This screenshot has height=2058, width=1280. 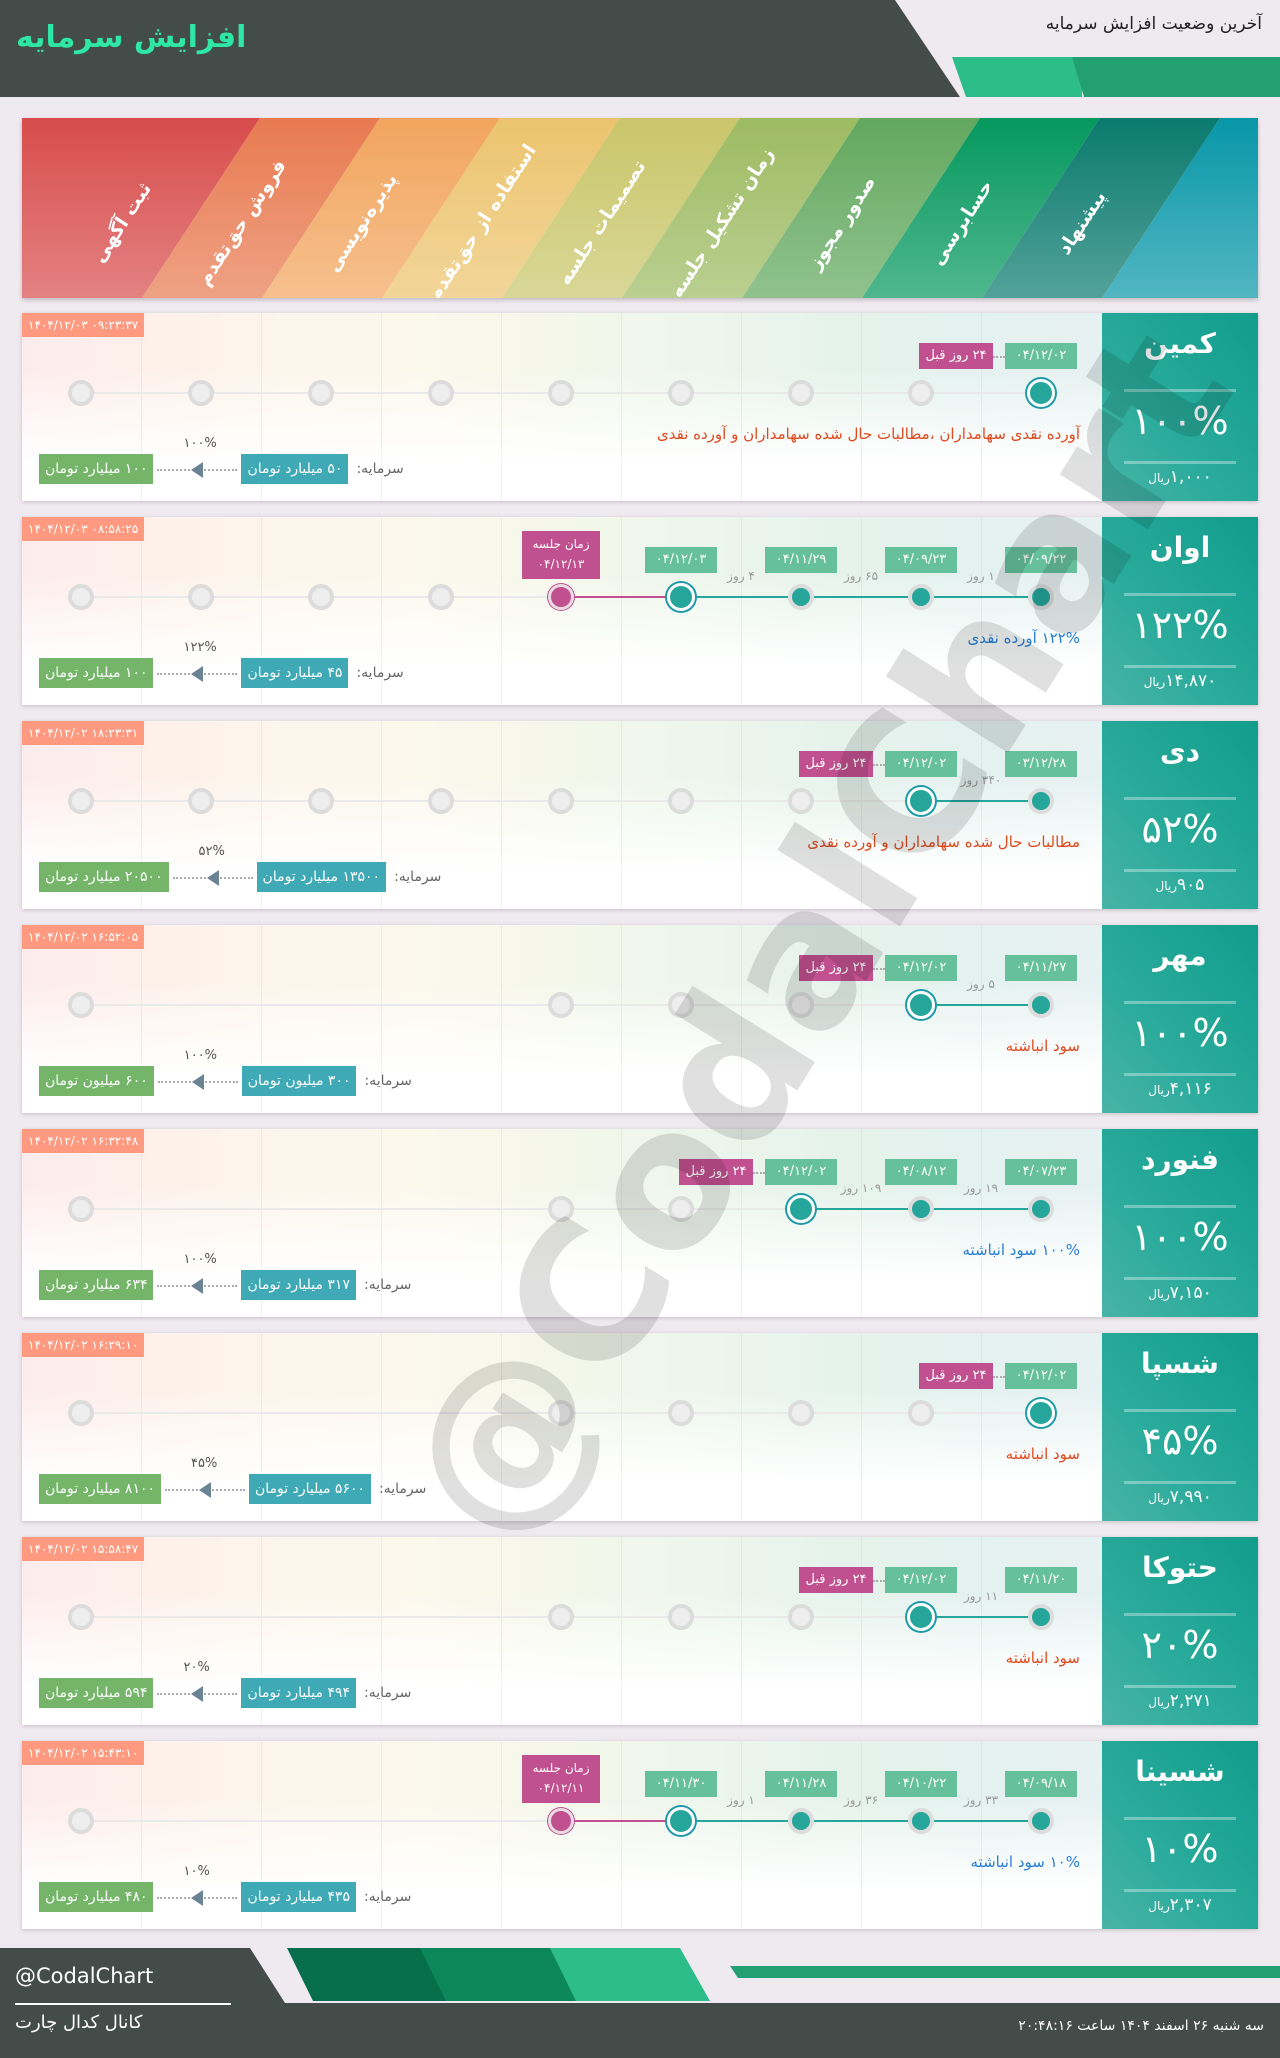 I want to click on symbol-name: شسینا, so click(x=1180, y=1771).